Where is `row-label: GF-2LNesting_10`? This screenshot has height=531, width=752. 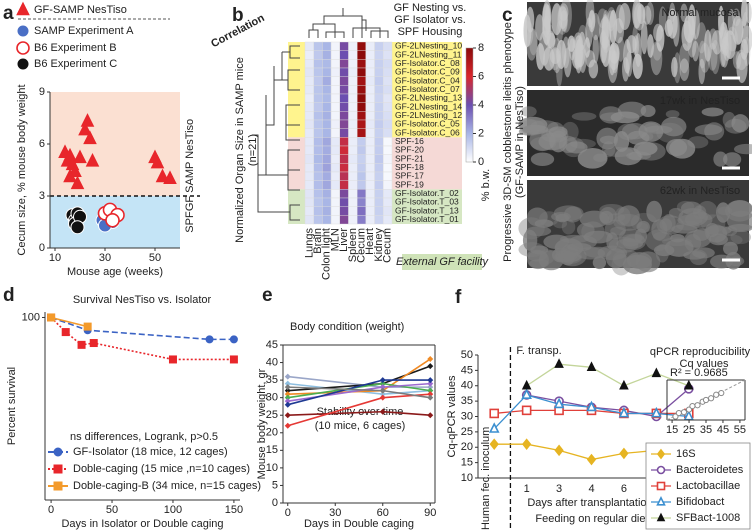 row-label: GF-2LNesting_10 is located at coordinates (428, 46).